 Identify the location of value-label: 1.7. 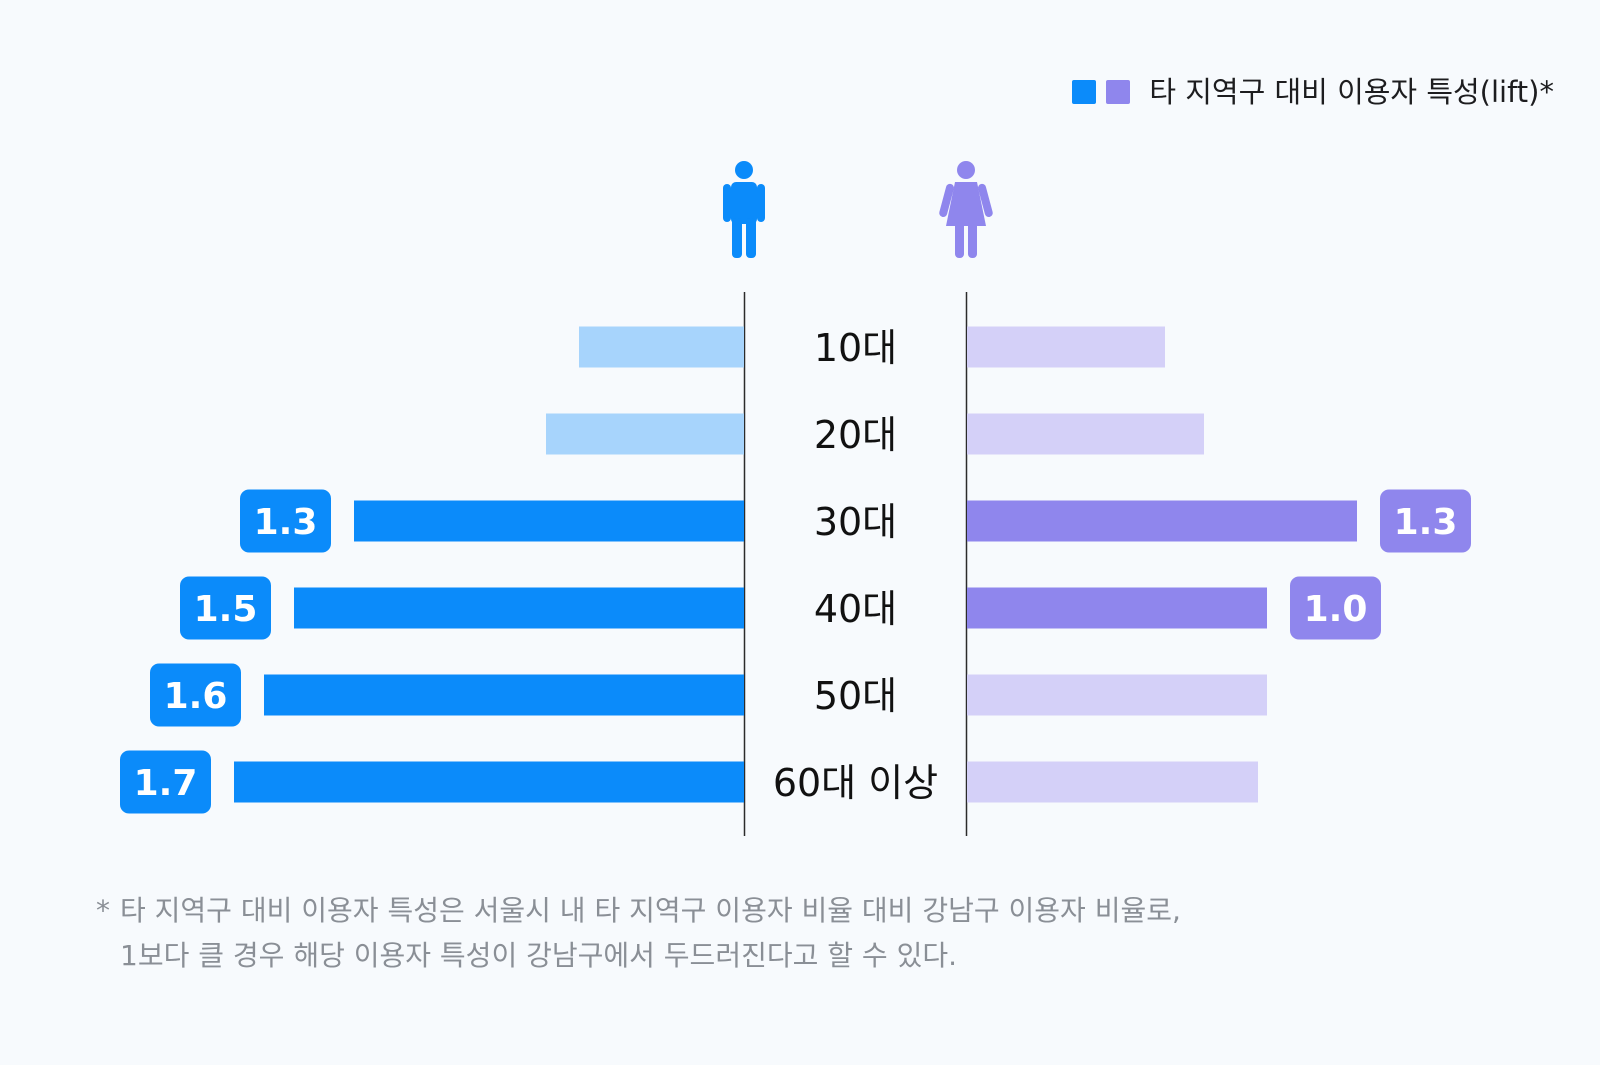
(166, 783).